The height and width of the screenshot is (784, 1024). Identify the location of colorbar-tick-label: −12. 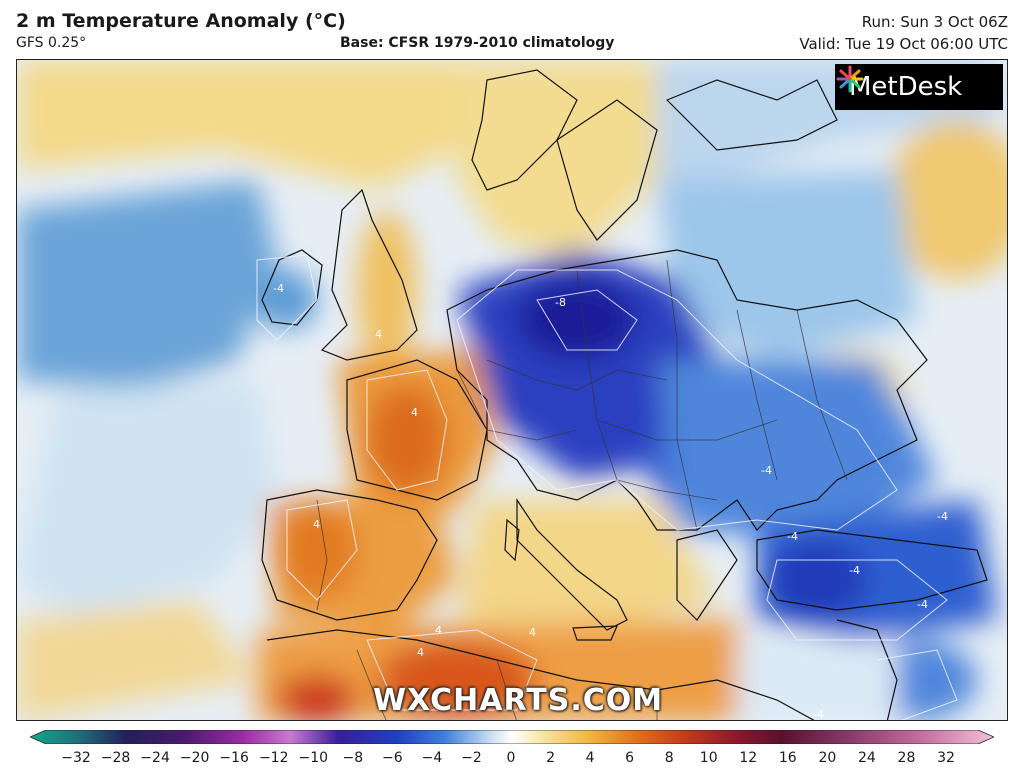
(273, 758).